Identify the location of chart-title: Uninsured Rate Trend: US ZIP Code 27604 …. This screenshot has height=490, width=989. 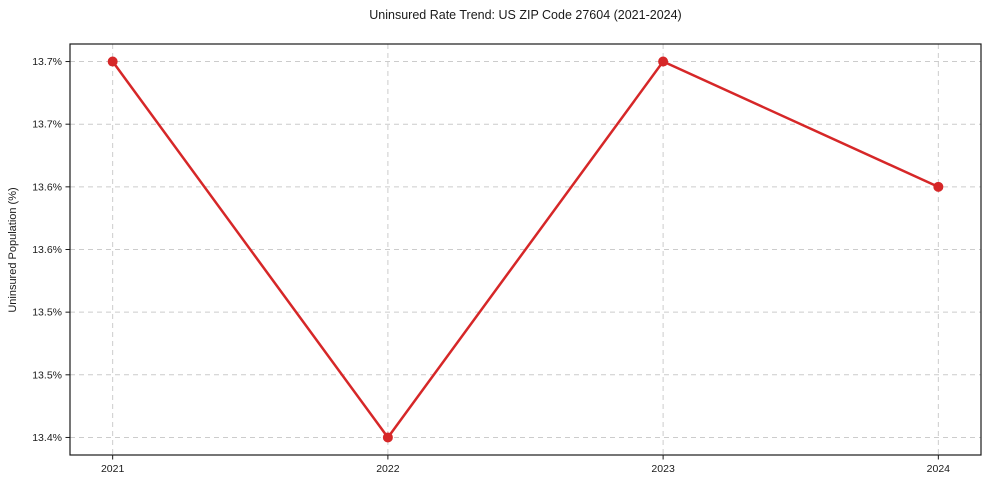
(525, 15).